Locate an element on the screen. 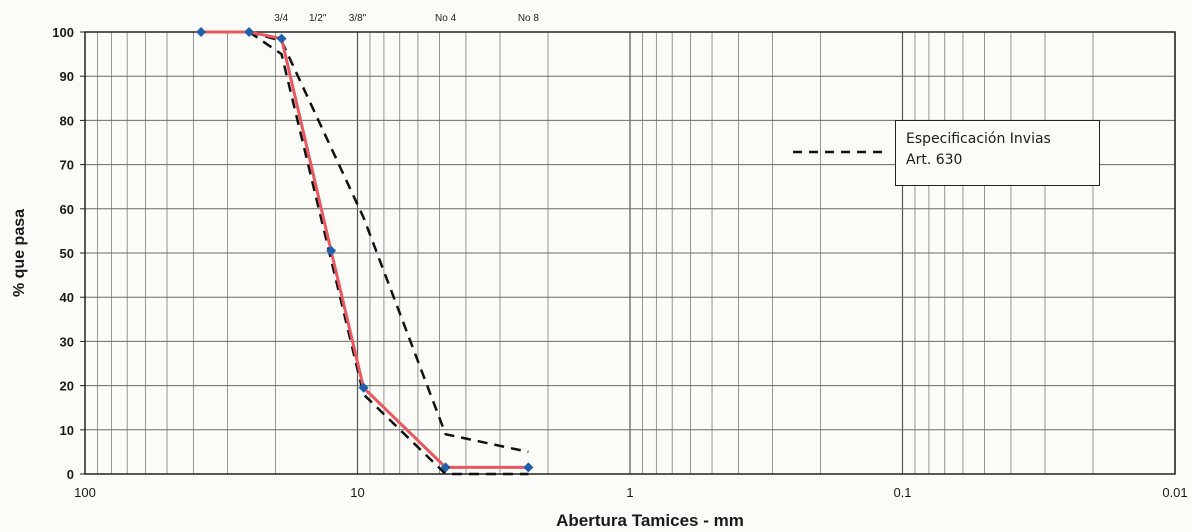 This screenshot has width=1192, height=532. x-tick-label: 0.1 is located at coordinates (902, 492).